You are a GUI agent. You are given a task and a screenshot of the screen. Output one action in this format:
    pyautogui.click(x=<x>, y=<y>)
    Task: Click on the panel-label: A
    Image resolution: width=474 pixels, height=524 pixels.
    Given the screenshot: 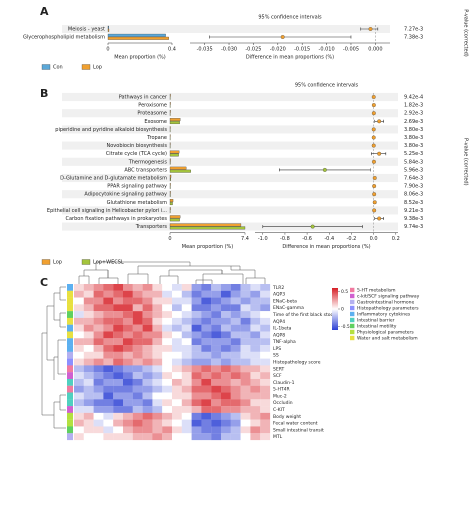 What is the action you would take?
    pyautogui.click(x=44, y=11)
    